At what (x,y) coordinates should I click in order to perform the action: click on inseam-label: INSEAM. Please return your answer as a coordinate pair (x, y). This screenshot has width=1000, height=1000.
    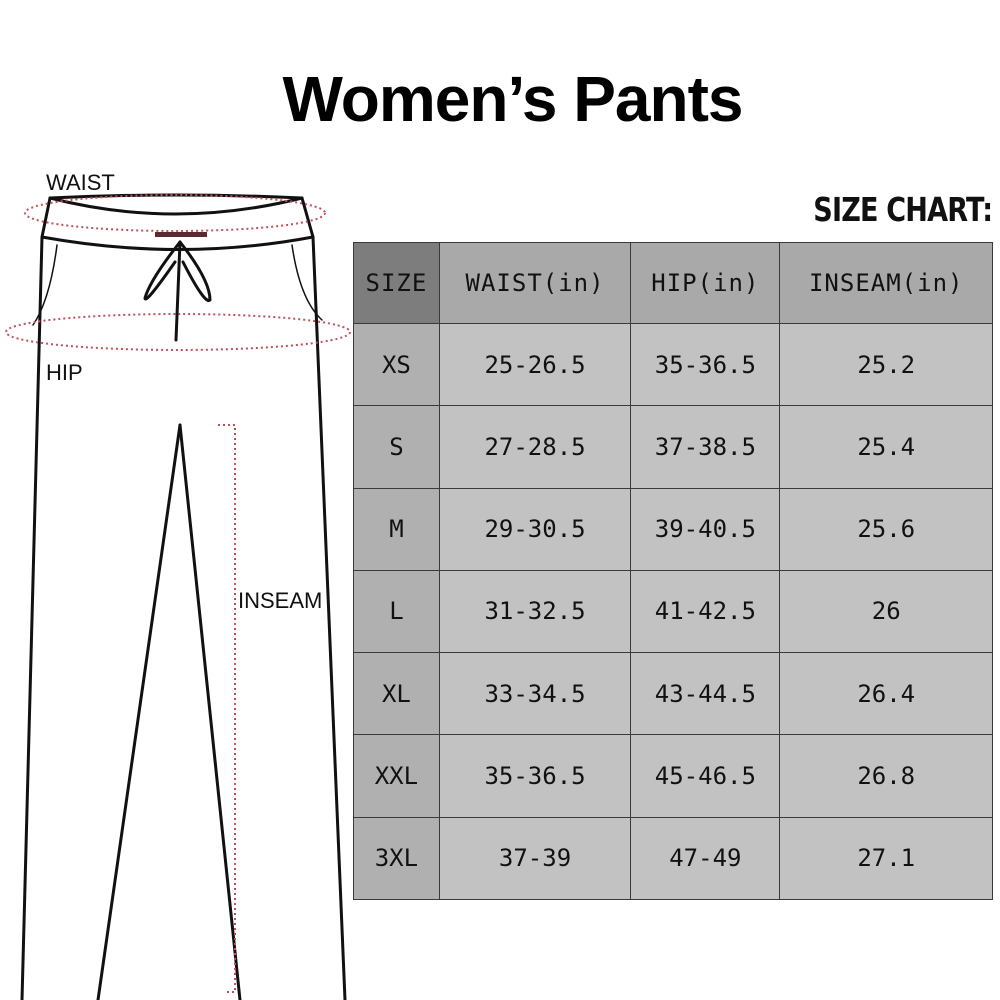
    Looking at the image, I should click on (280, 601).